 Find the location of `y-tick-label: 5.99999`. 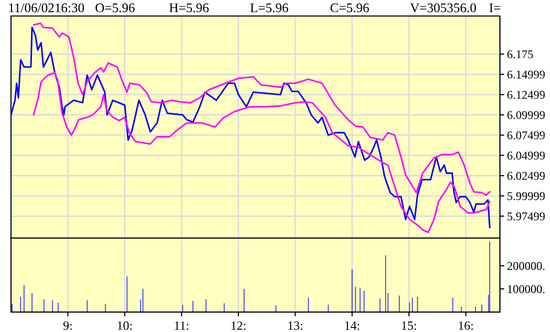

y-tick-label: 5.99999 is located at coordinates (526, 196).